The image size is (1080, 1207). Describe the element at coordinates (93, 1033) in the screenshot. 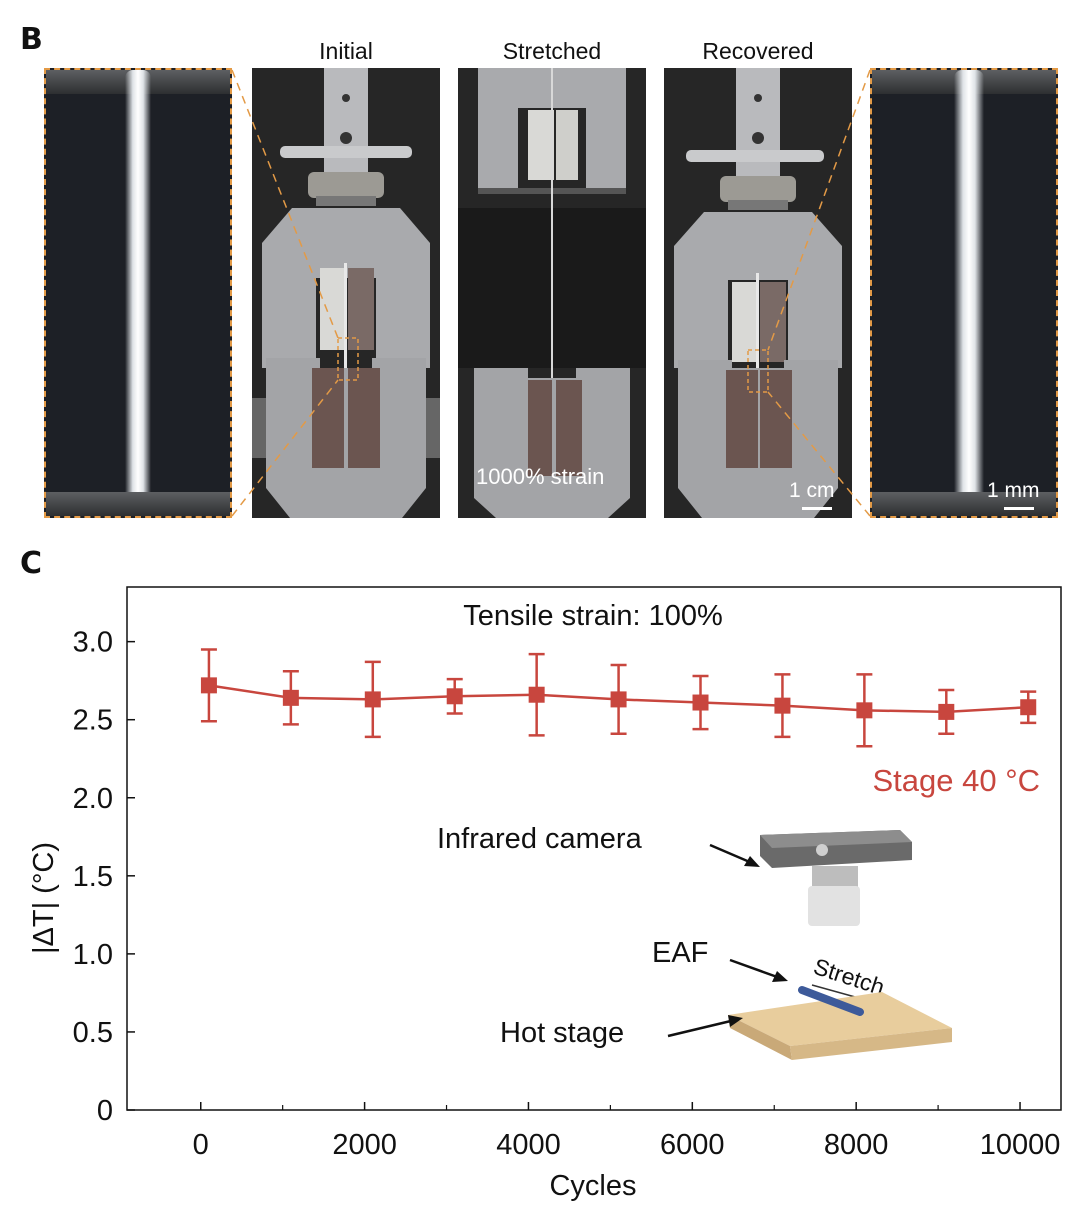

I see `y-tick-label: 0.5` at that location.